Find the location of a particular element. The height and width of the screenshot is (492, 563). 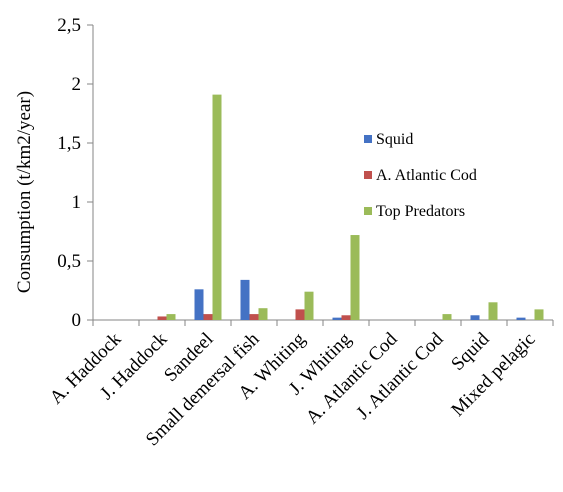

legend-label: Top Predators is located at coordinates (420, 211).